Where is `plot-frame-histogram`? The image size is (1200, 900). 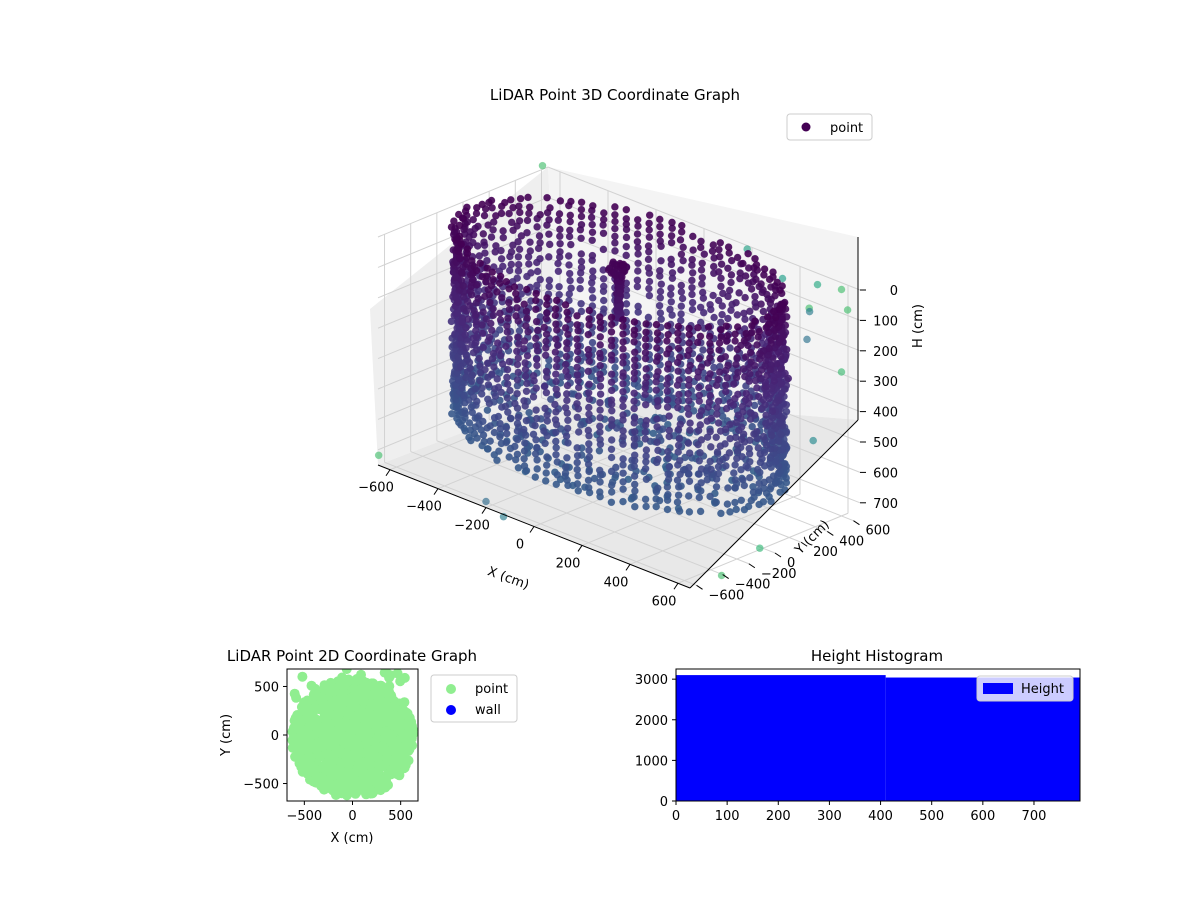 plot-frame-histogram is located at coordinates (878, 735).